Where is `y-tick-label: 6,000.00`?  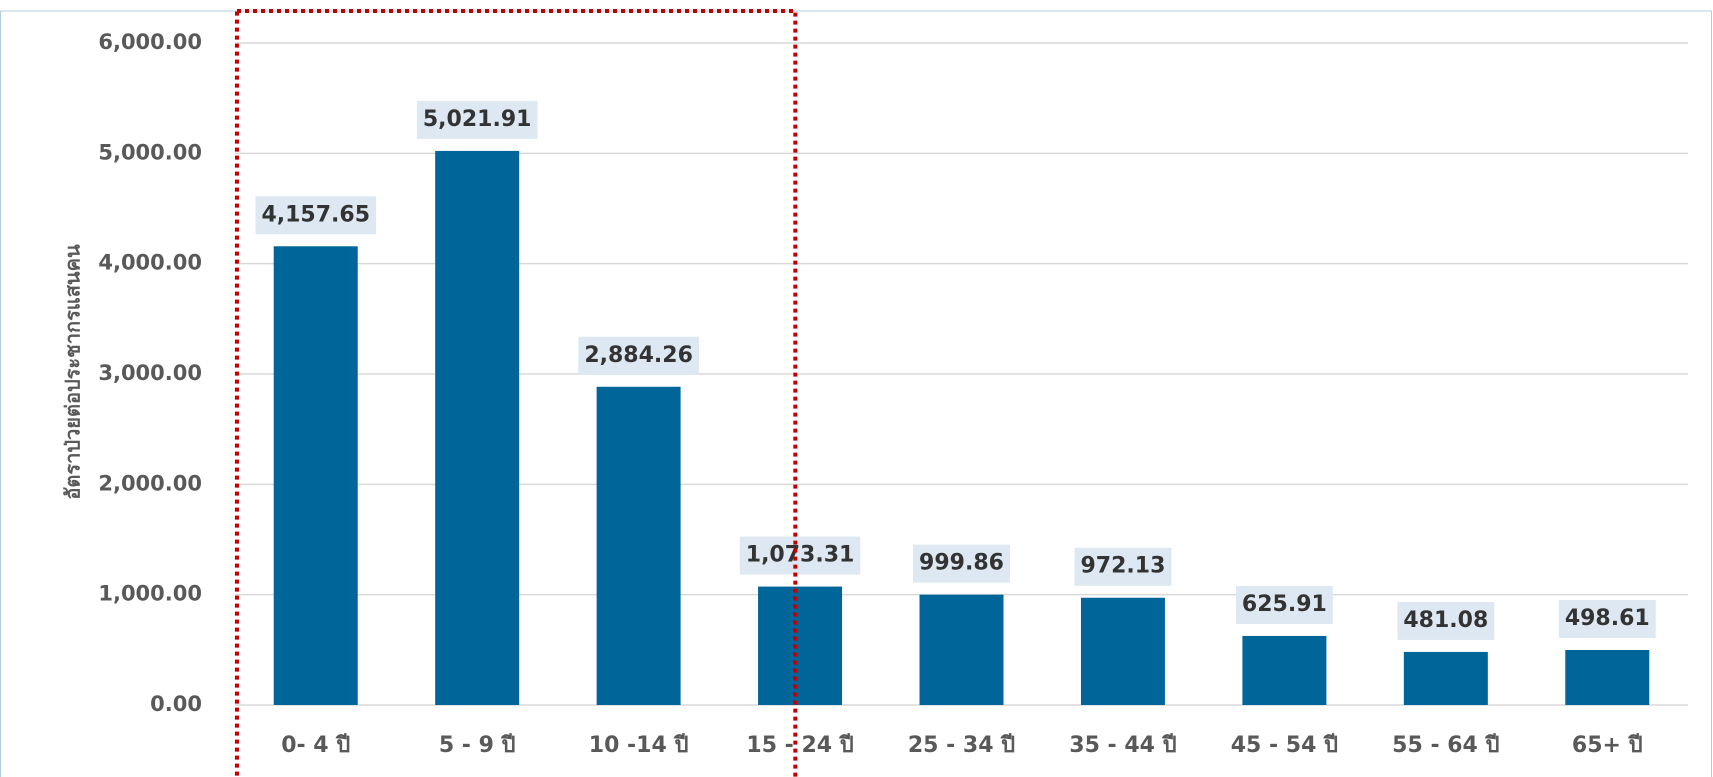
y-tick-label: 6,000.00 is located at coordinates (150, 42).